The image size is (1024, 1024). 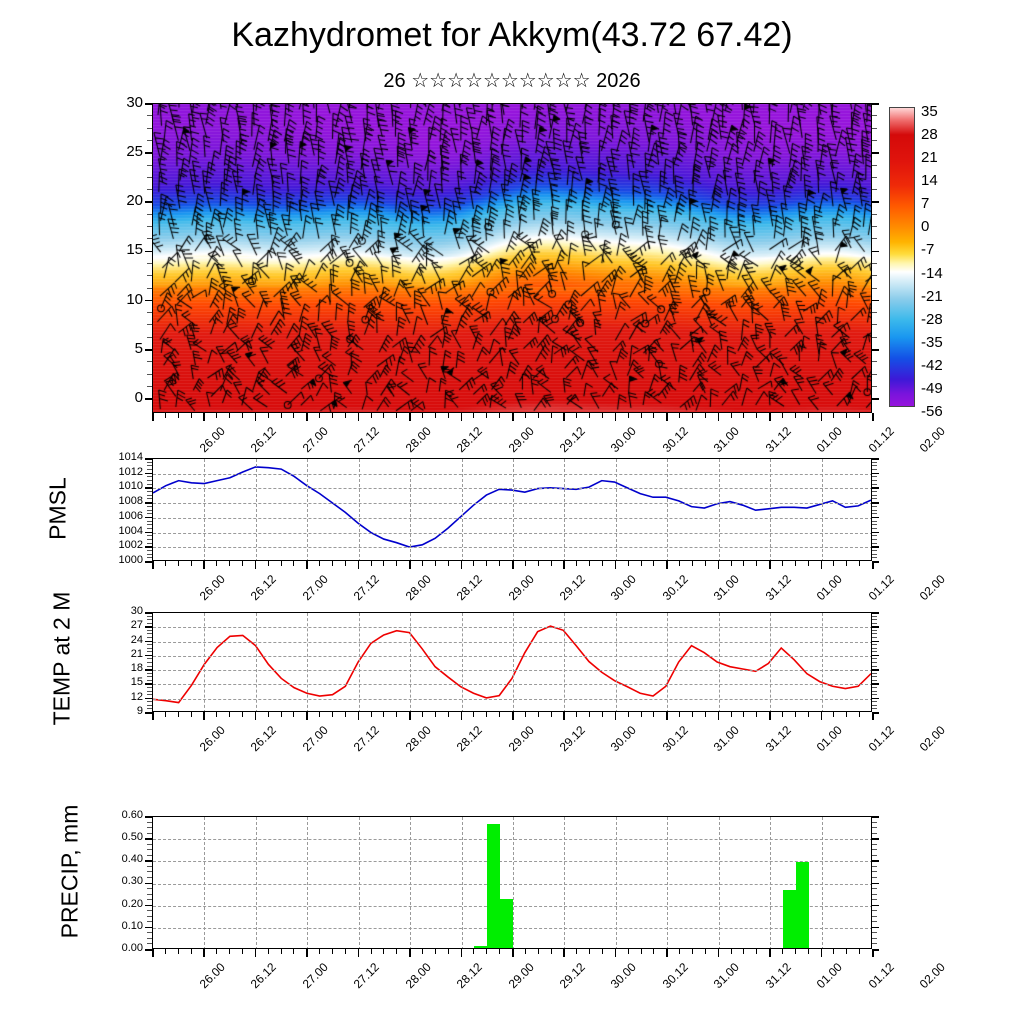 I want to click on colorbar-tick-label: -21, so click(x=932, y=296).